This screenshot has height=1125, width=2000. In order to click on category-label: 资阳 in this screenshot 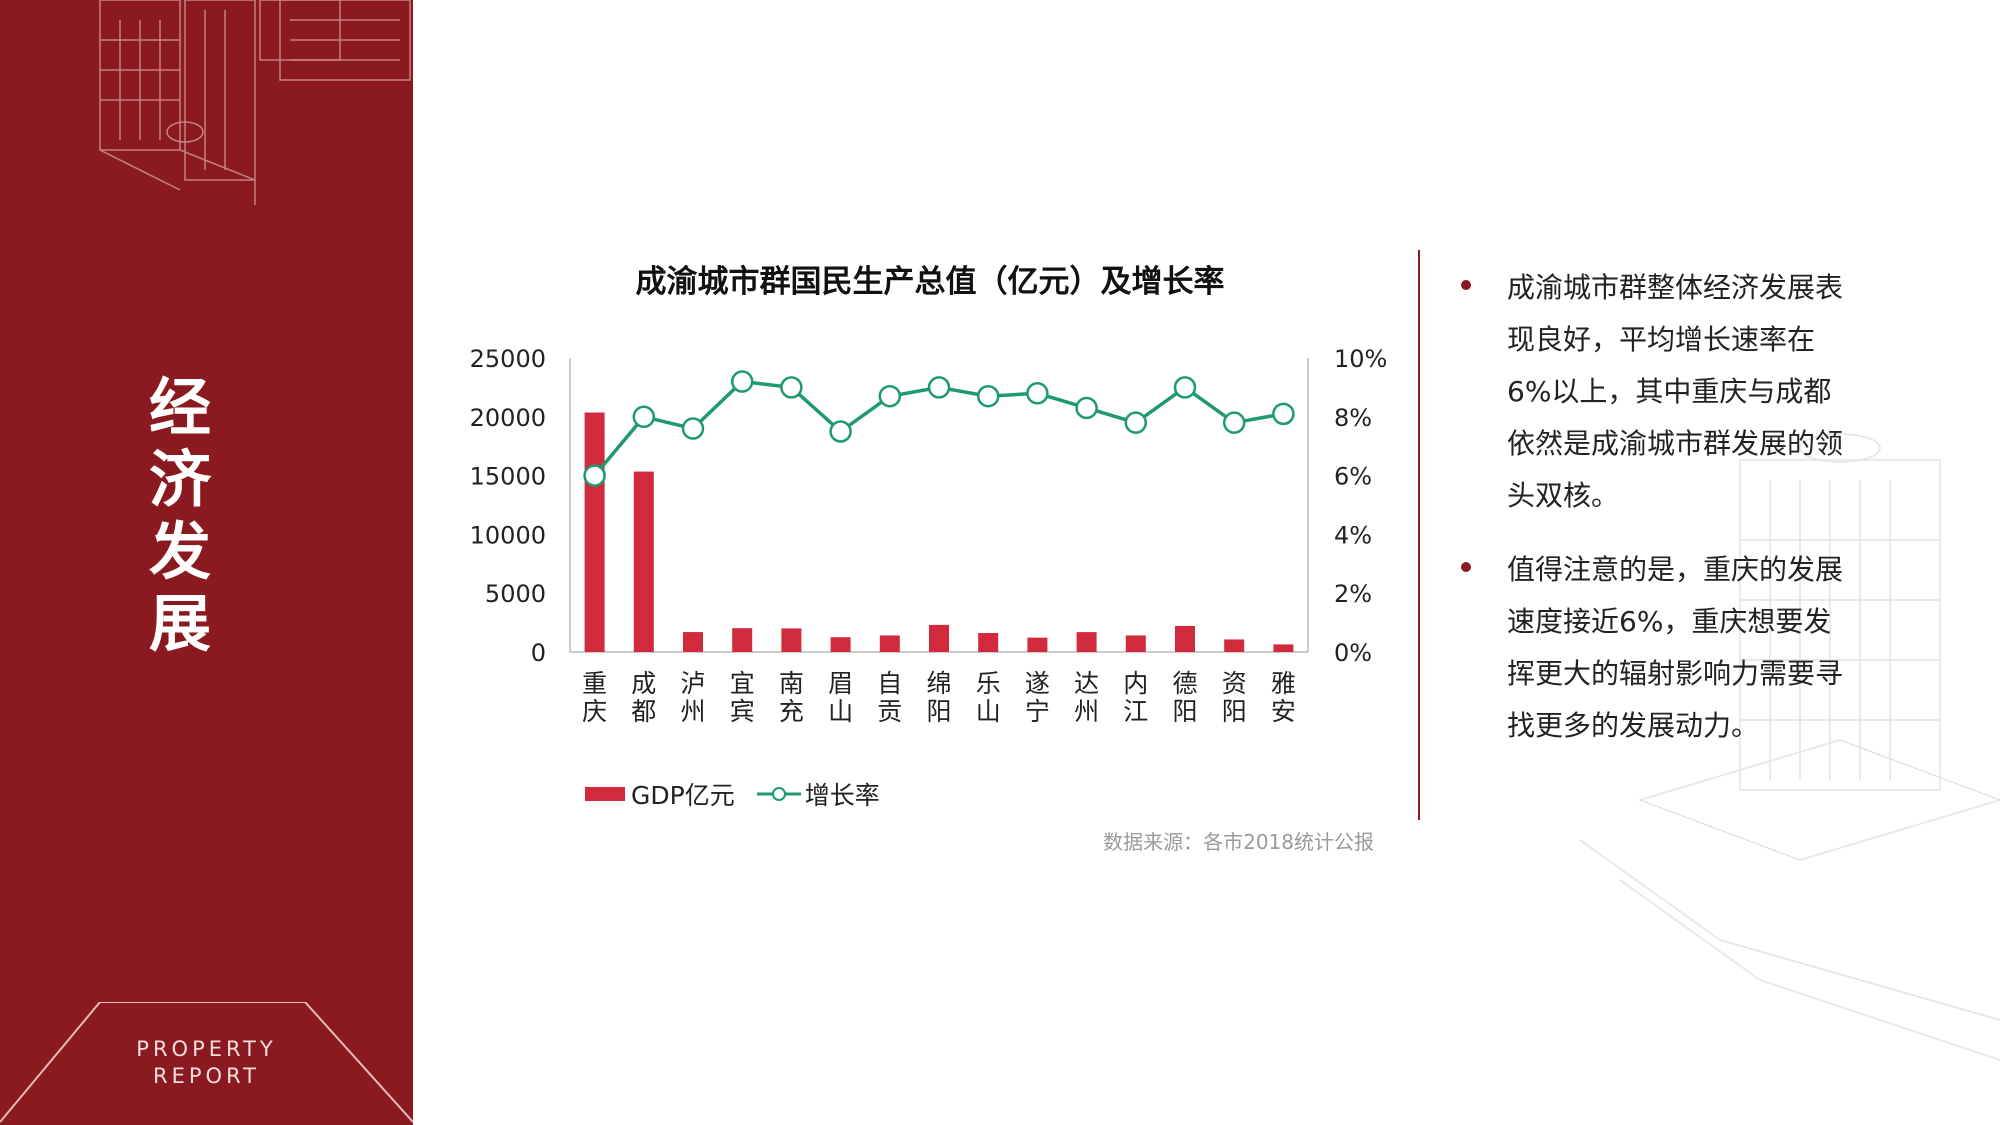, I will do `click(1234, 697)`.